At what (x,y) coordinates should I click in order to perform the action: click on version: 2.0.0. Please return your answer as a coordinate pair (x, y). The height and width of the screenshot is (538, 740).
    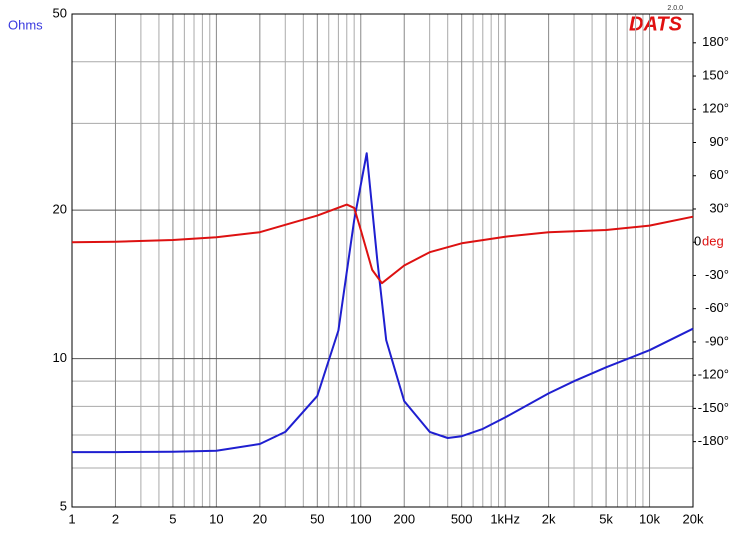
    Looking at the image, I should click on (675, 8).